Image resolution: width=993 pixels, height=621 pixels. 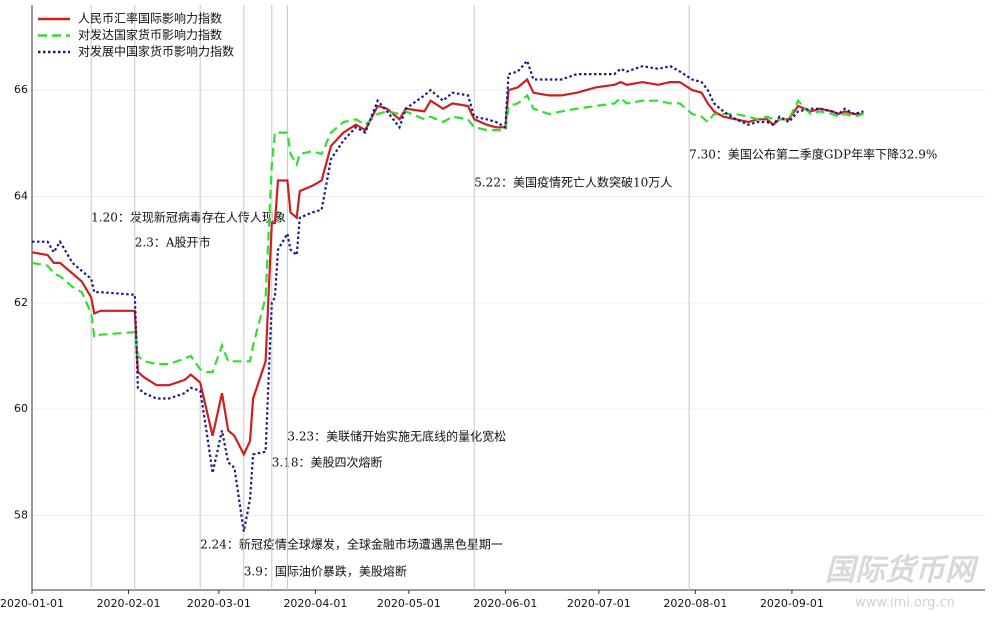 What do you see at coordinates (792, 603) in the screenshot?
I see `x-tick-label: 2020-09-01` at bounding box center [792, 603].